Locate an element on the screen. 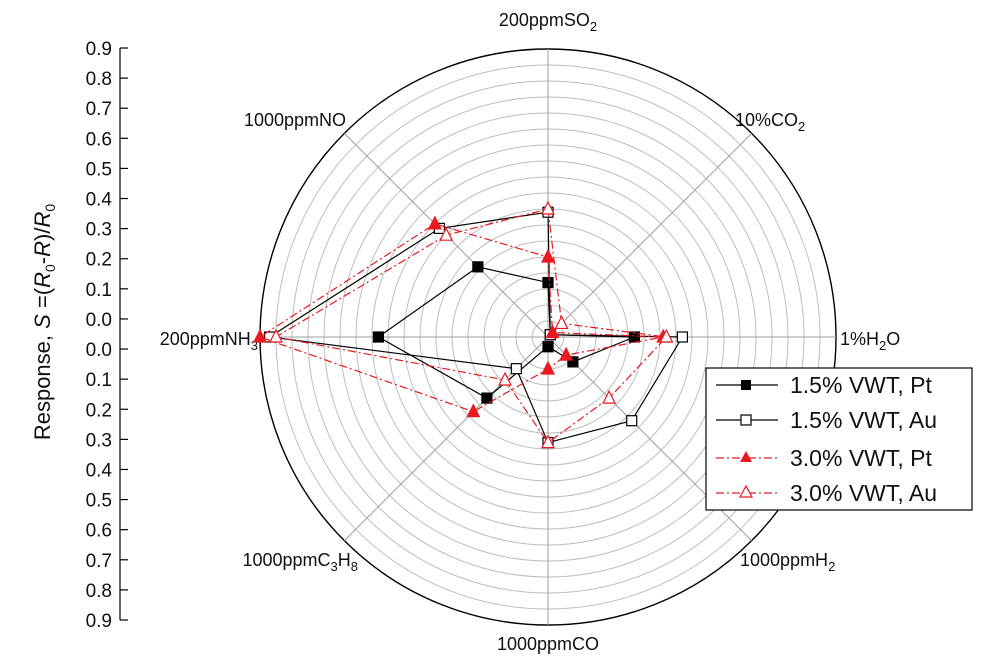  triangle-filled-marker-icon is located at coordinates (746, 456).